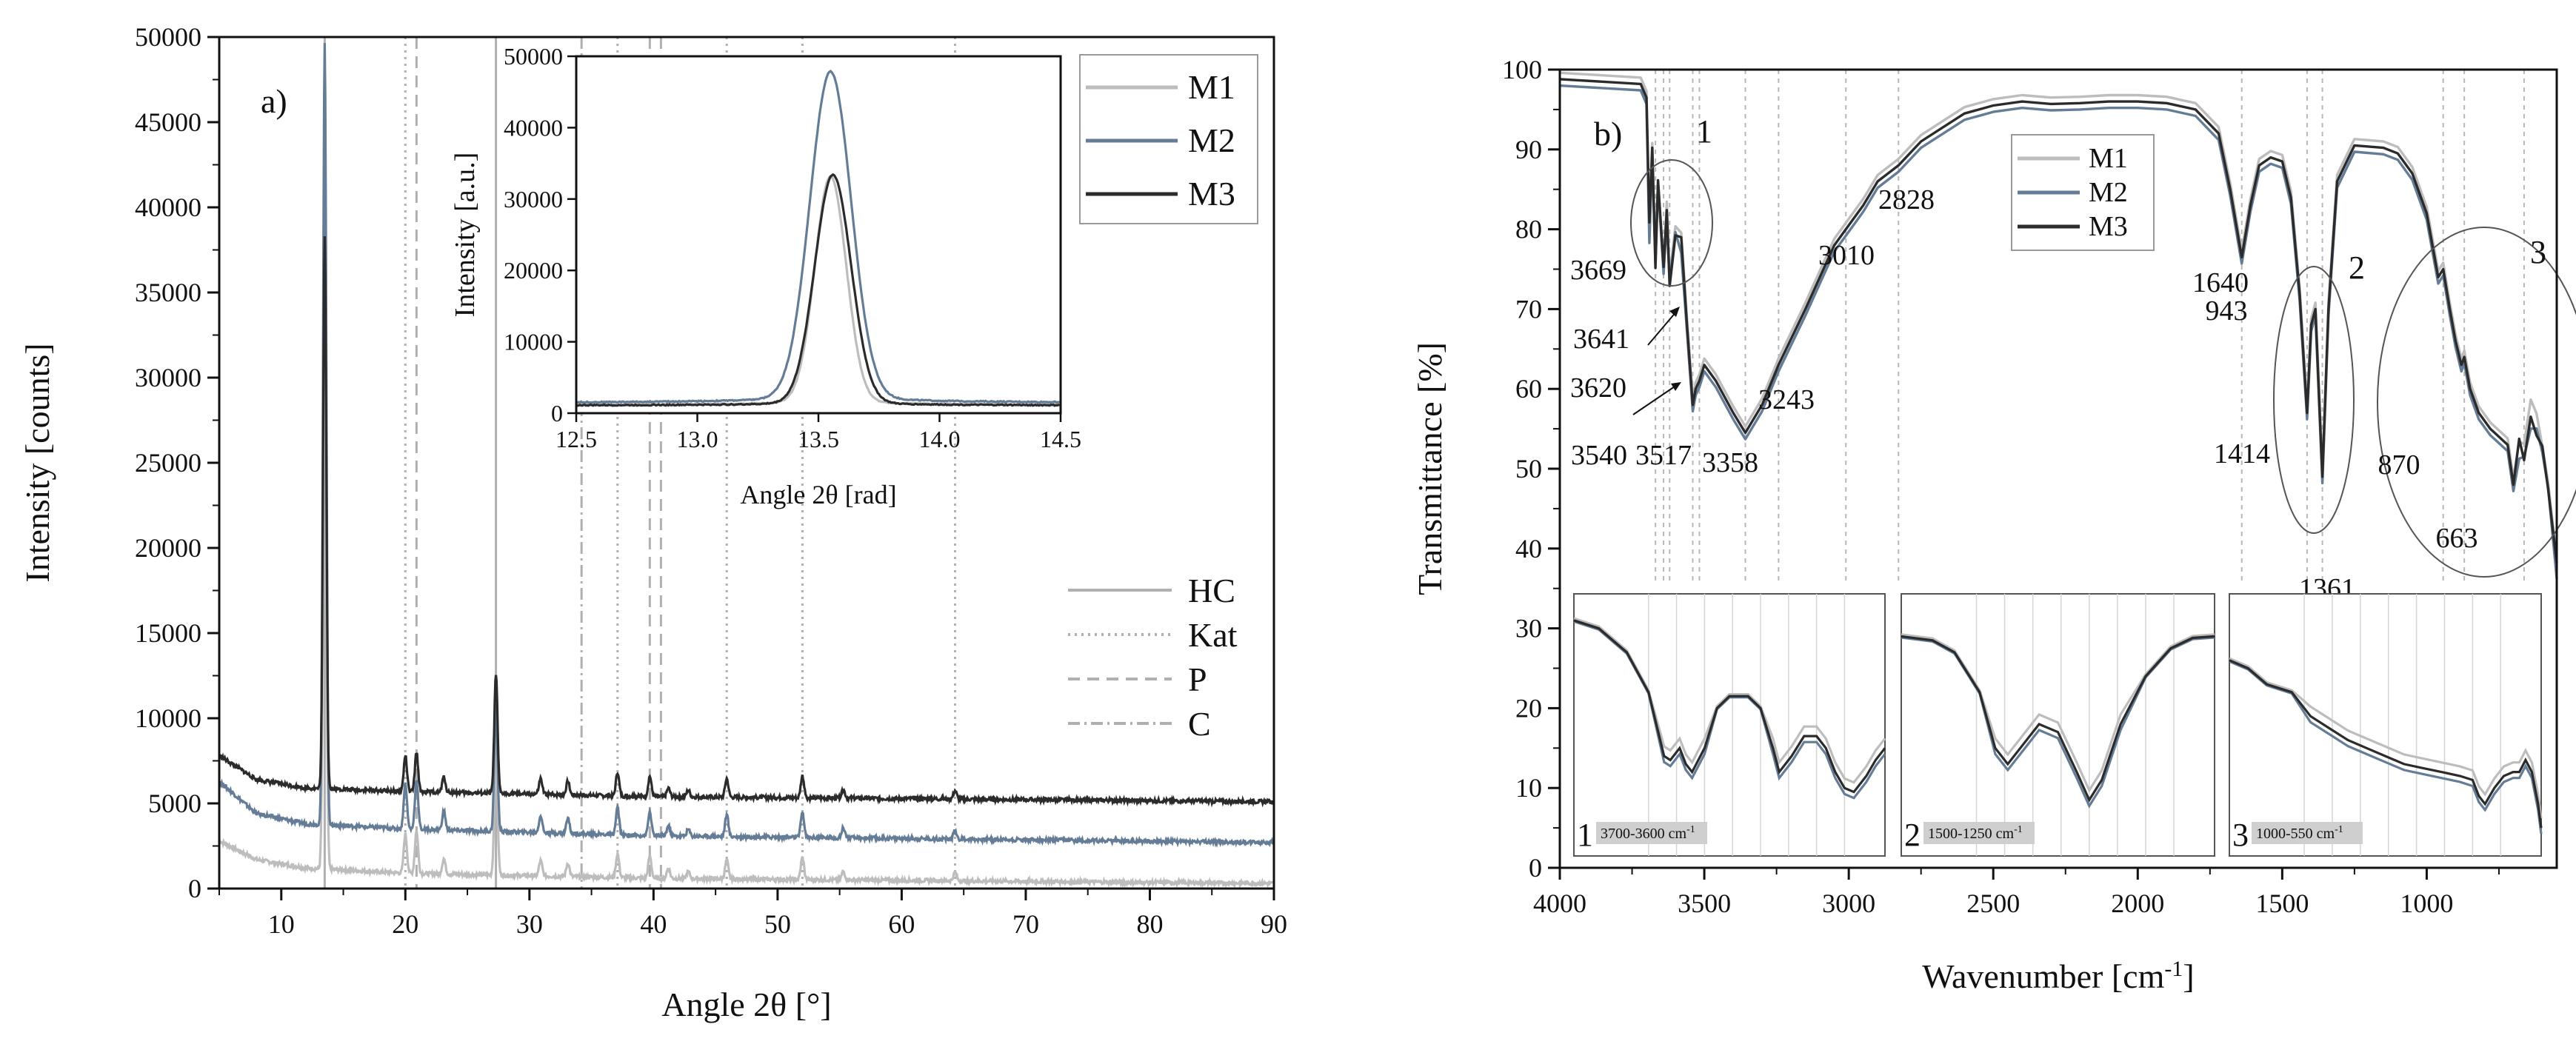 Image resolution: width=2576 pixels, height=1047 pixels. I want to click on y-tick-label: 15000, so click(168, 633).